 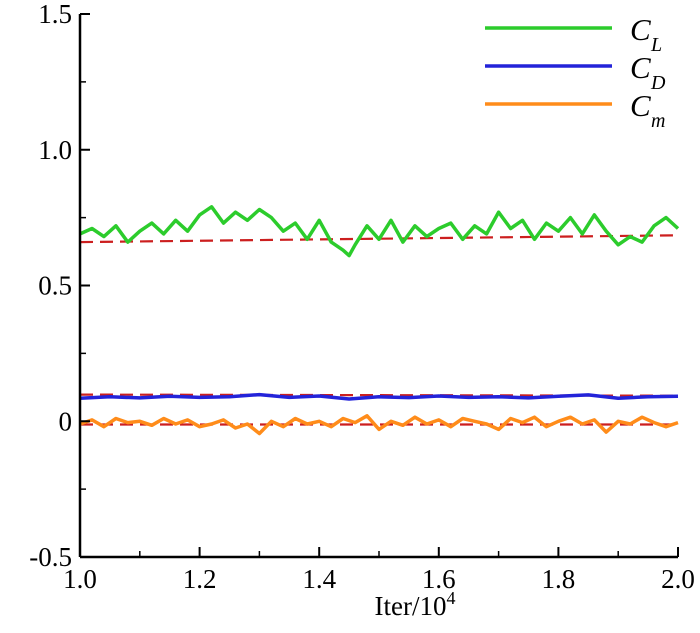 What do you see at coordinates (319, 579) in the screenshot?
I see `x-tick-label: 1.4` at bounding box center [319, 579].